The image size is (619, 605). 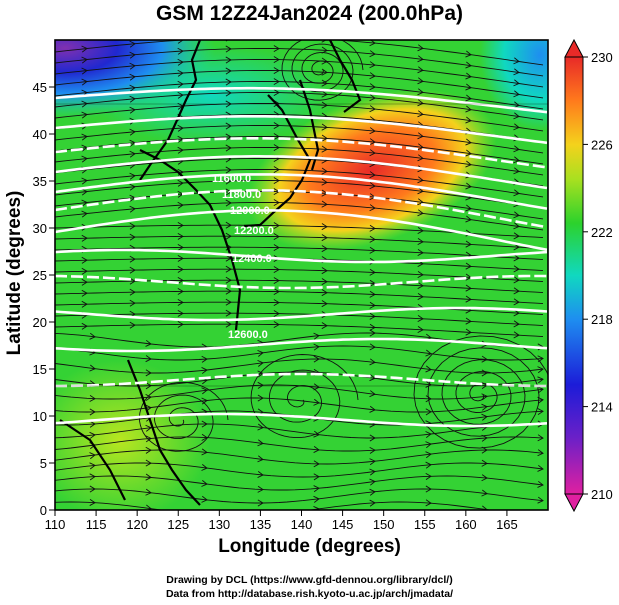 I want to click on x-axis: 110 115 120 125 130 135 140 145 150 155 160 165, so click(x=281, y=521).